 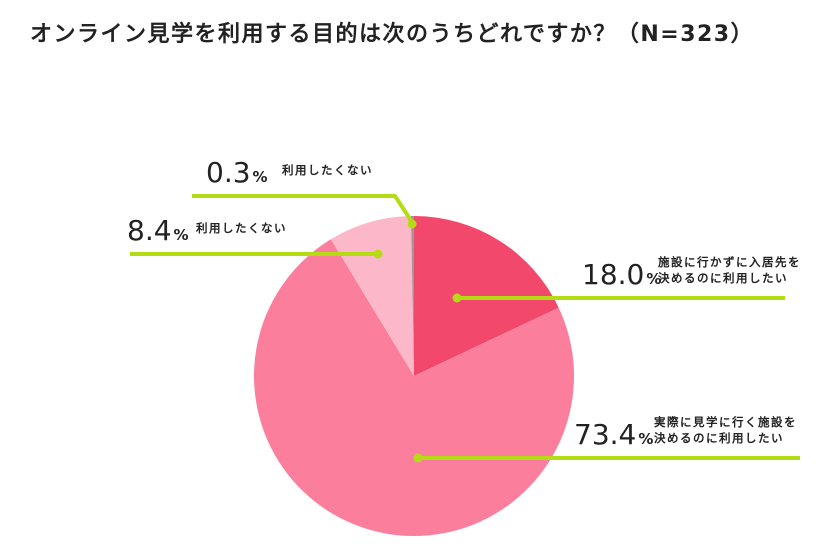 What do you see at coordinates (719, 438) in the screenshot?
I see `slice-label-1-line-1: 決めるのに利用したい` at bounding box center [719, 438].